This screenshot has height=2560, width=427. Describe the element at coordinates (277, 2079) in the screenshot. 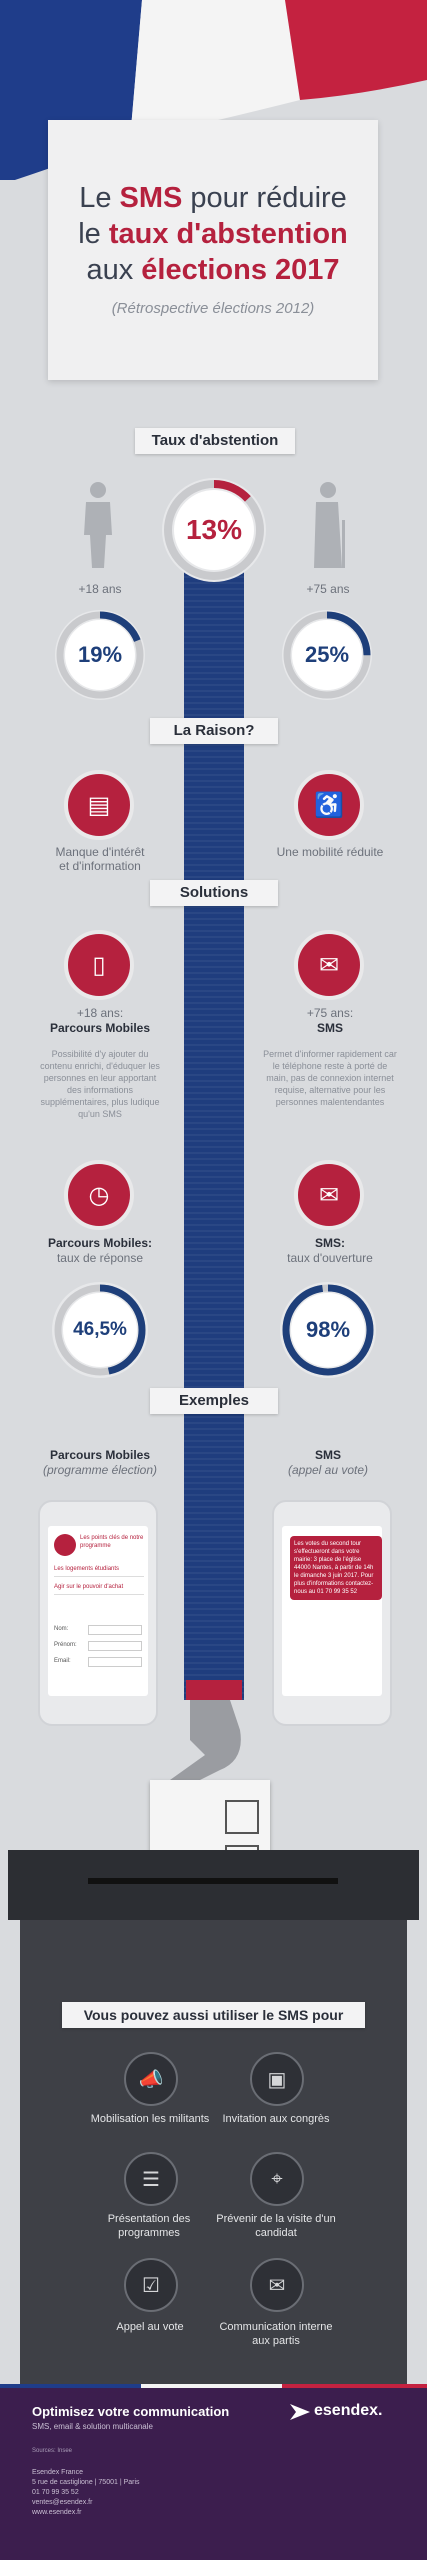

I see `podium-icon: ▣` at that location.